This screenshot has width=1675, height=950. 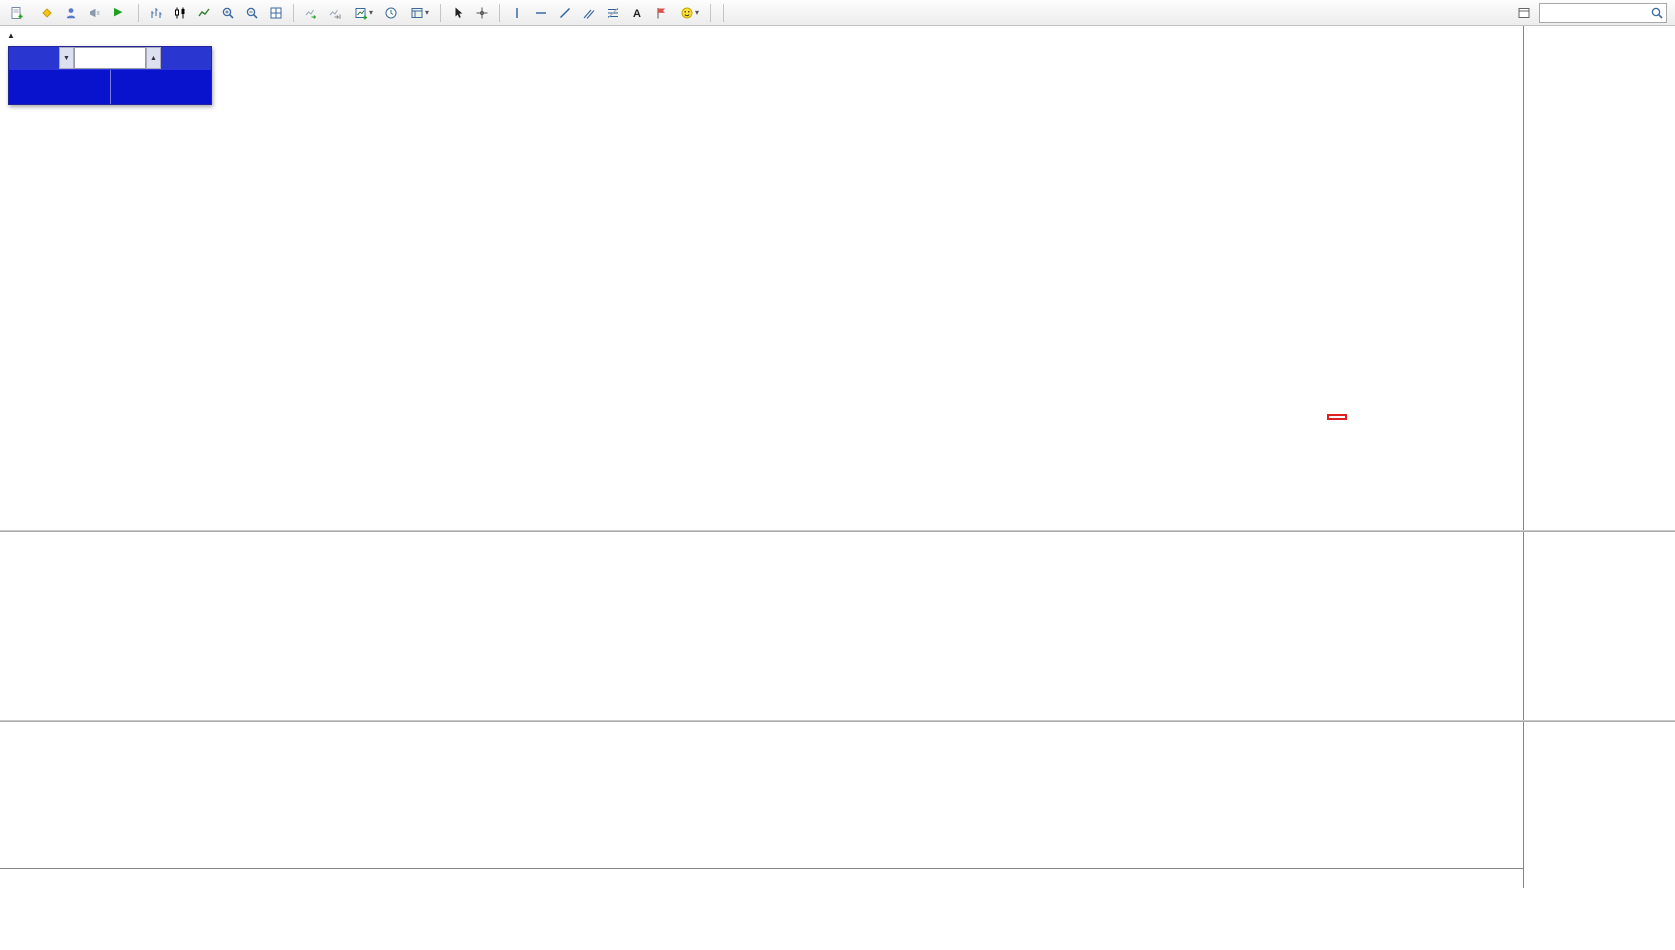 What do you see at coordinates (1599, 457) in the screenshot?
I see `price-axis` at bounding box center [1599, 457].